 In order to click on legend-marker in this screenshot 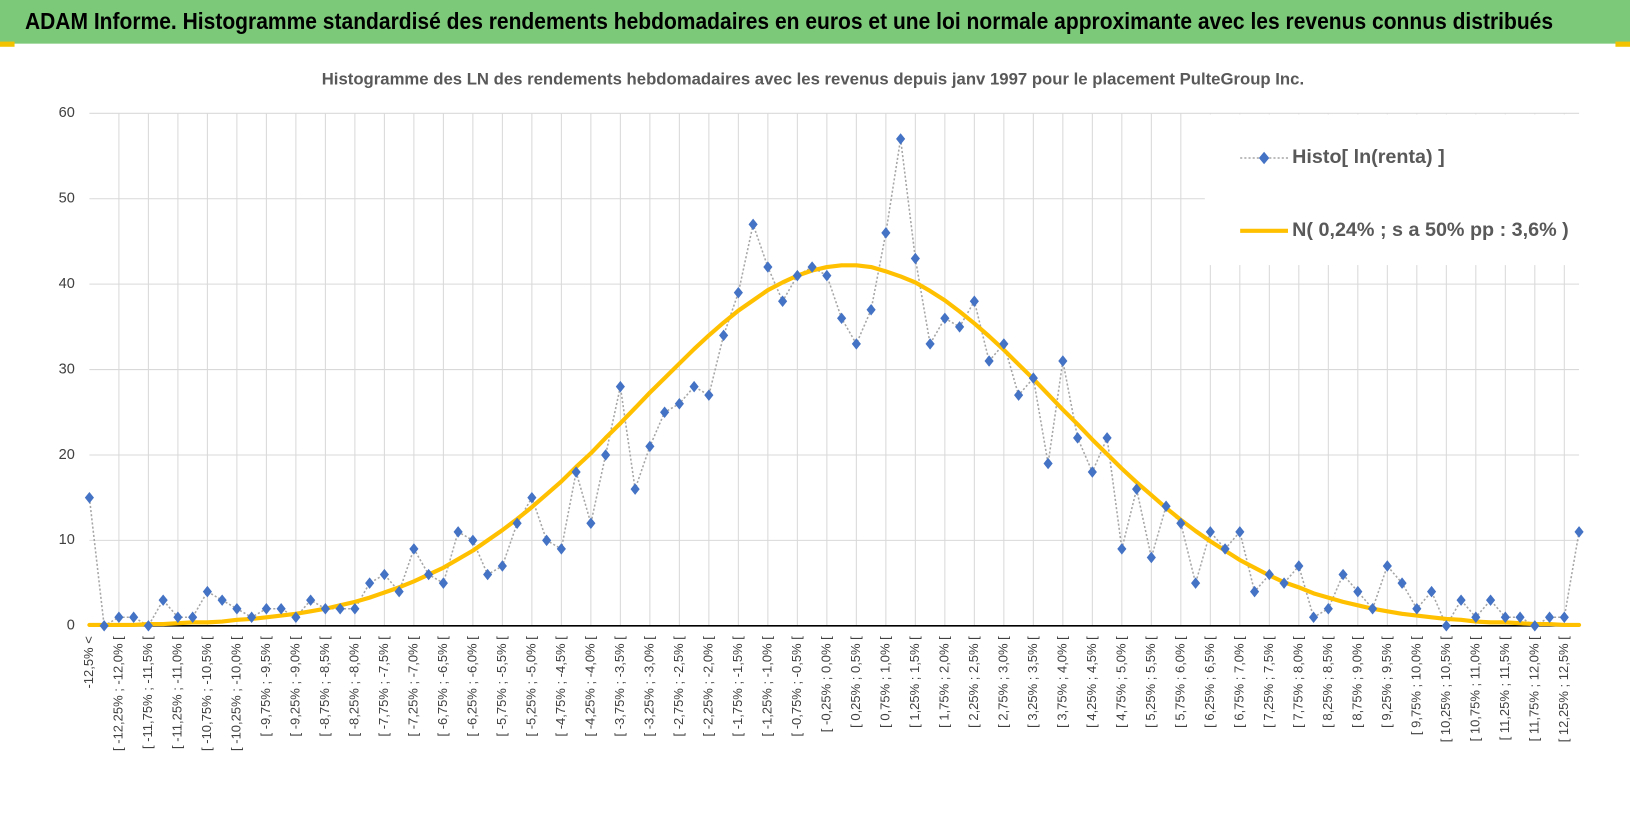, I will do `click(1264, 158)`.